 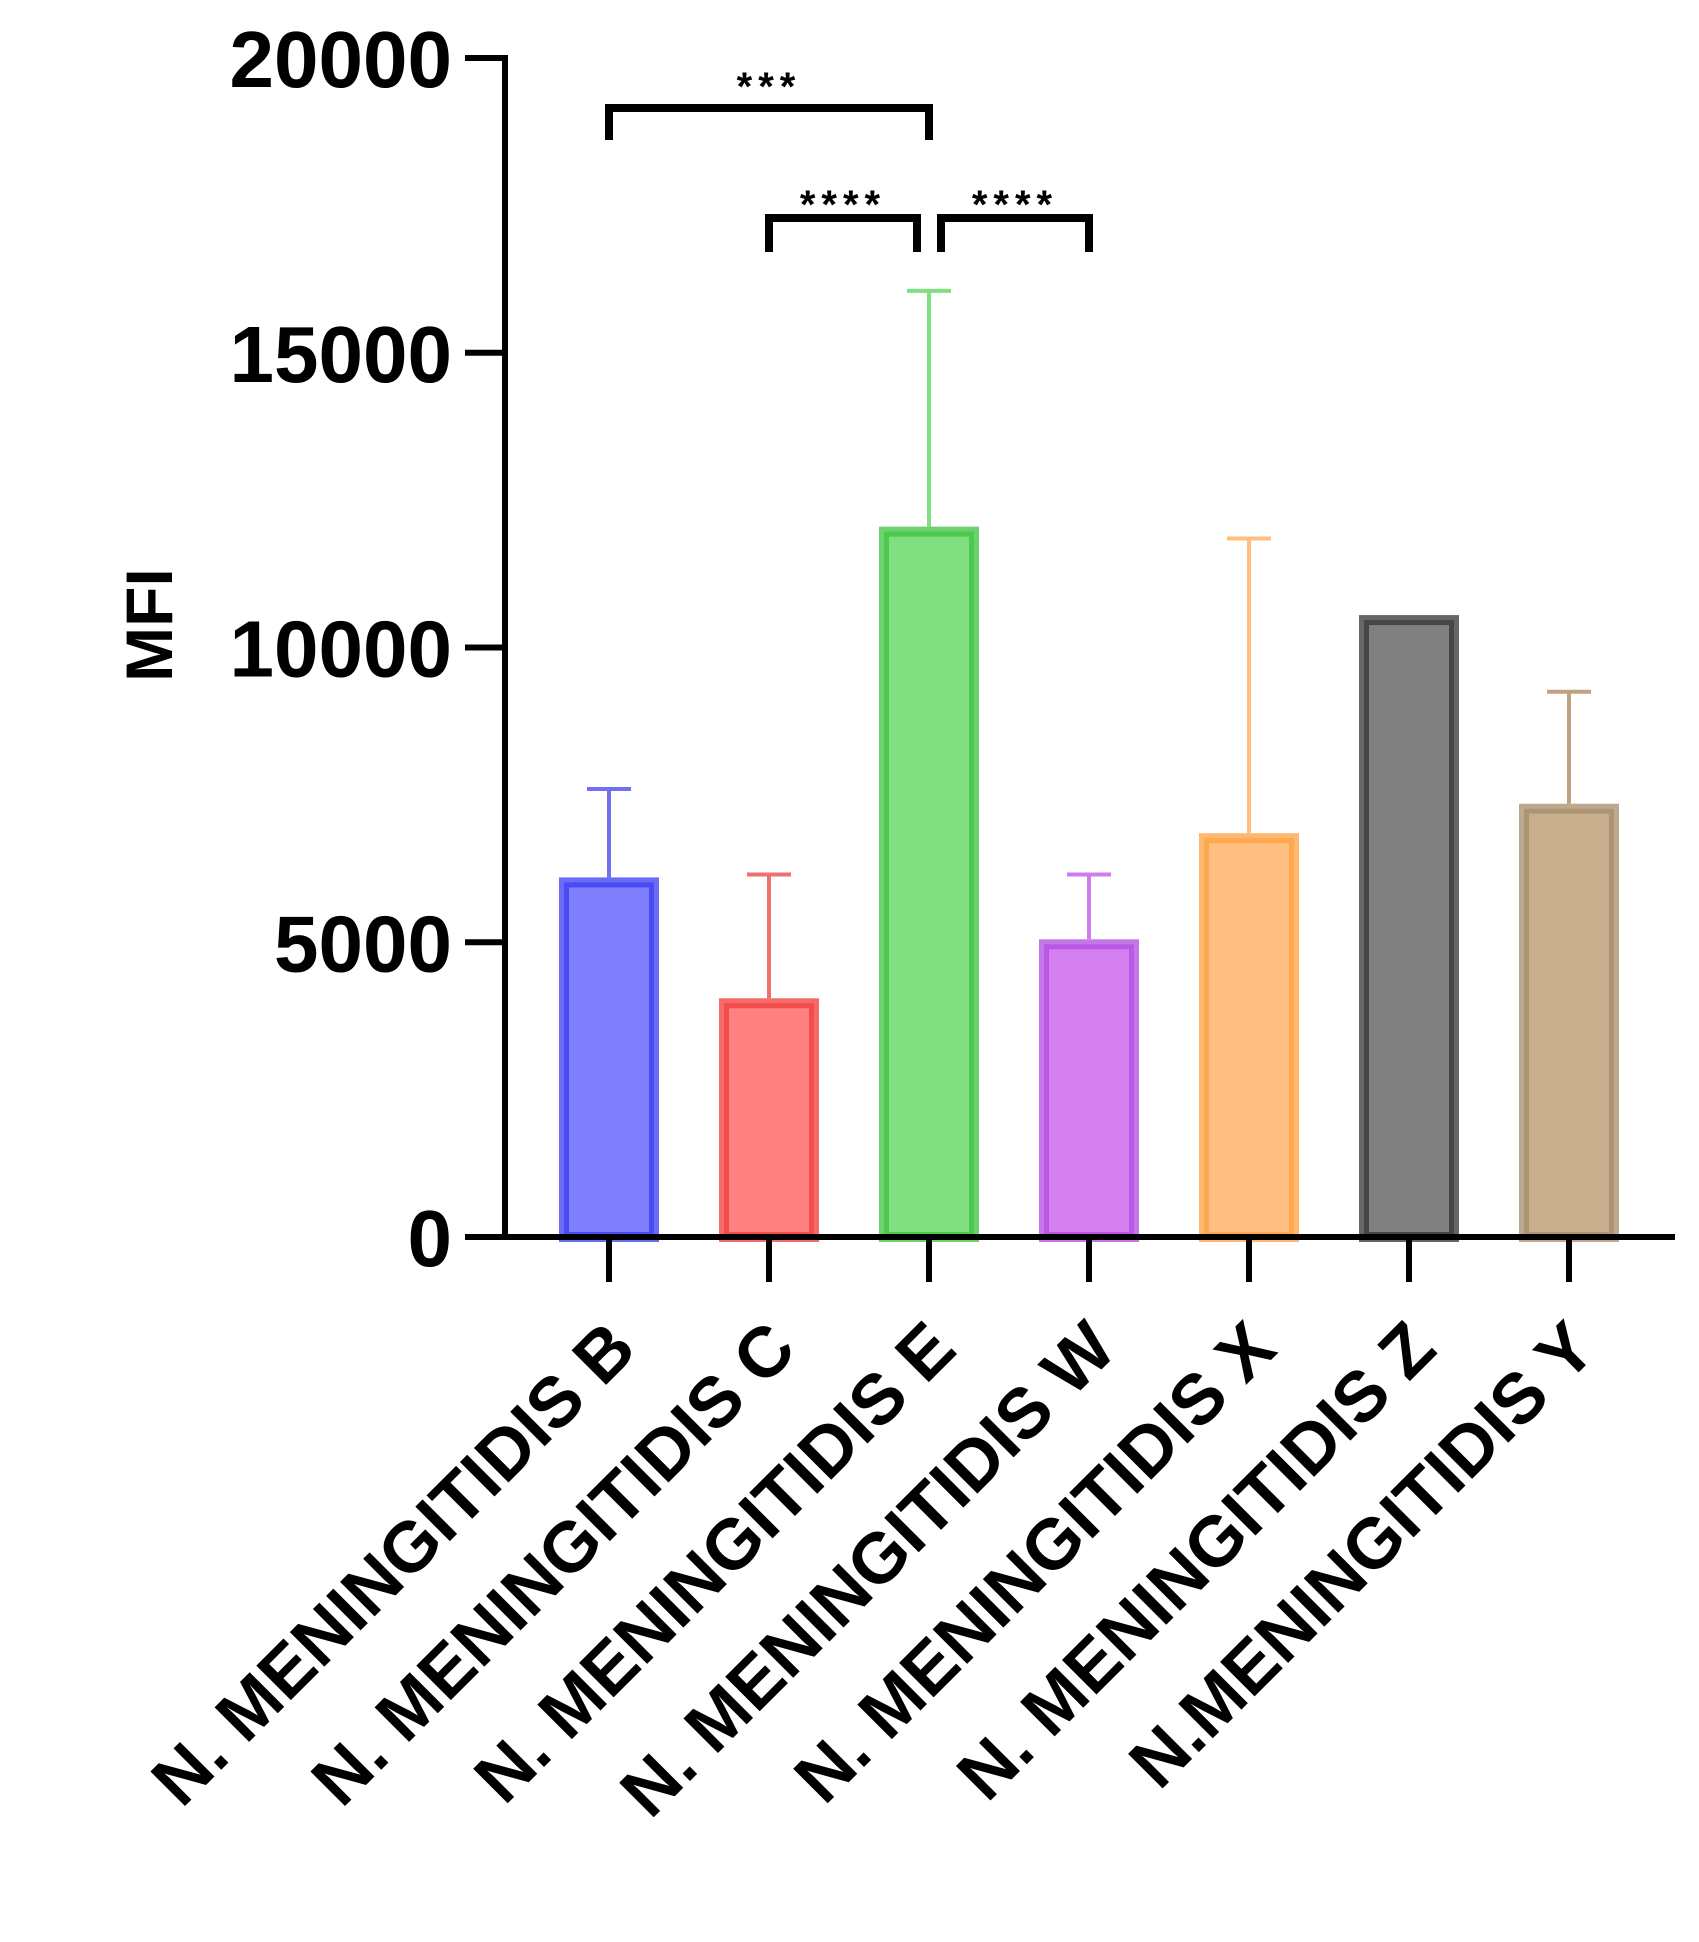 What do you see at coordinates (341, 354) in the screenshot?
I see `y-tick-label: 15000` at bounding box center [341, 354].